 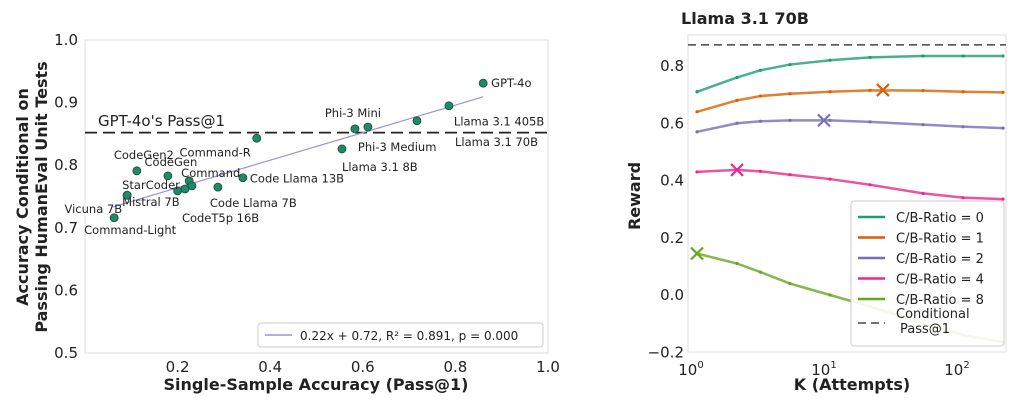 What do you see at coordinates (940, 280) in the screenshot?
I see `legend-label: C/B-Ratio = 4` at bounding box center [940, 280].